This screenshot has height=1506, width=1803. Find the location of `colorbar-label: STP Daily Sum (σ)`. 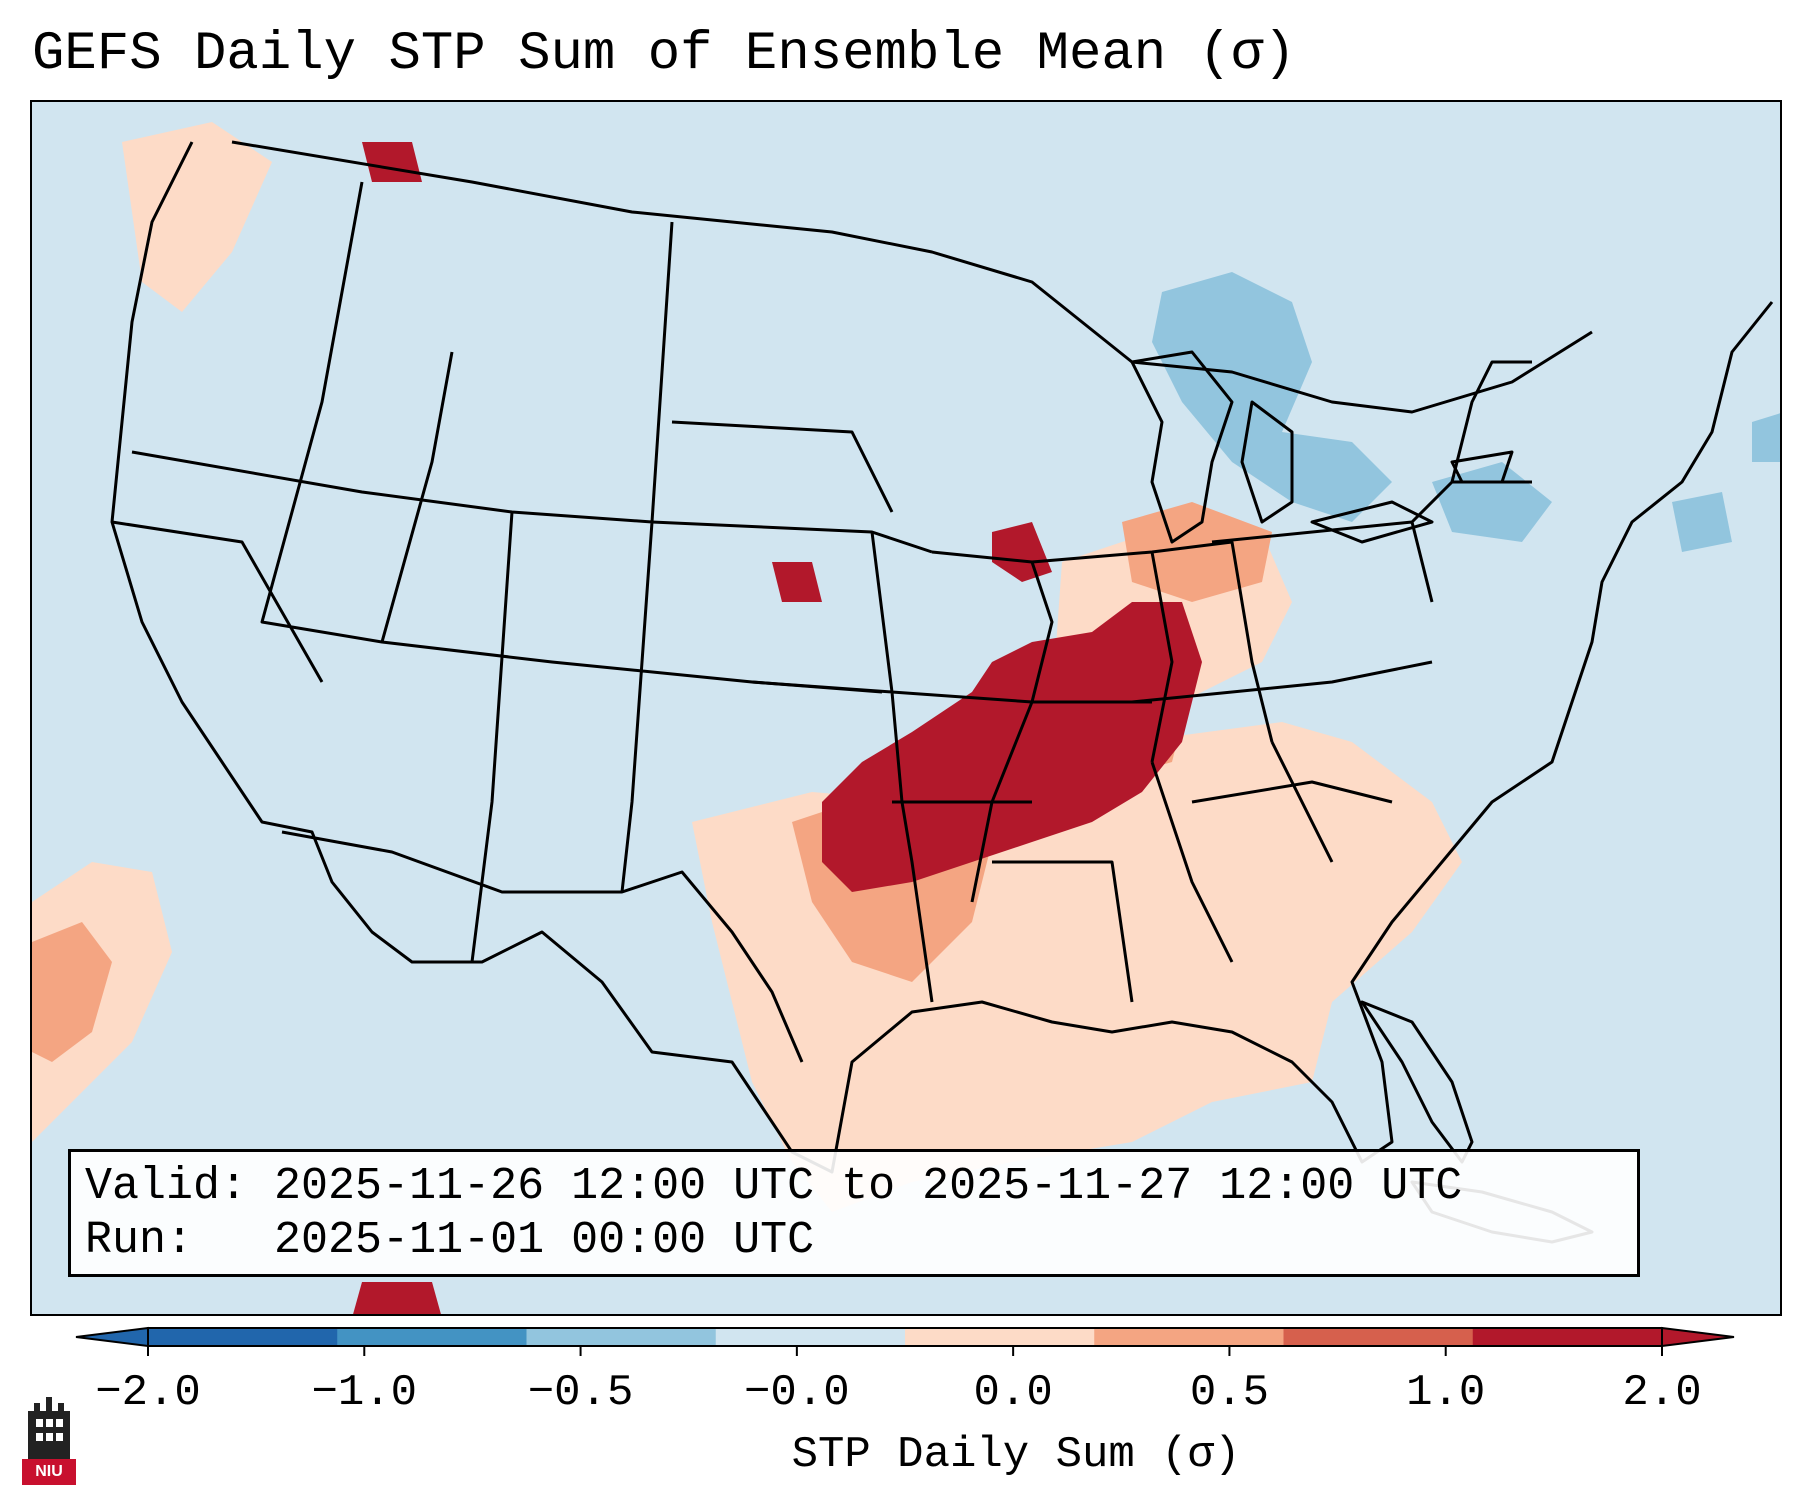

colorbar-label: STP Daily Sum (σ) is located at coordinates (1016, 1455).